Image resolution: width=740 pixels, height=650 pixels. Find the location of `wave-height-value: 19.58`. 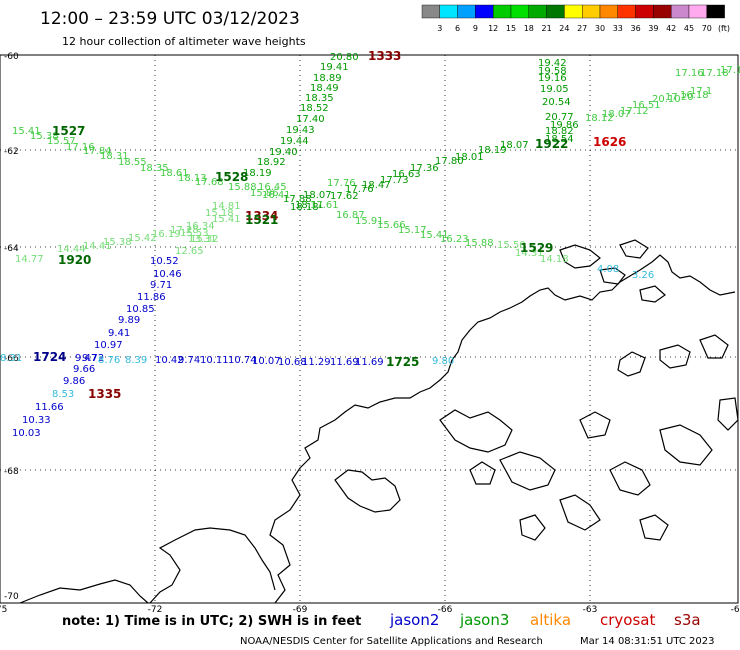

wave-height-value: 19.58 is located at coordinates (552, 71).